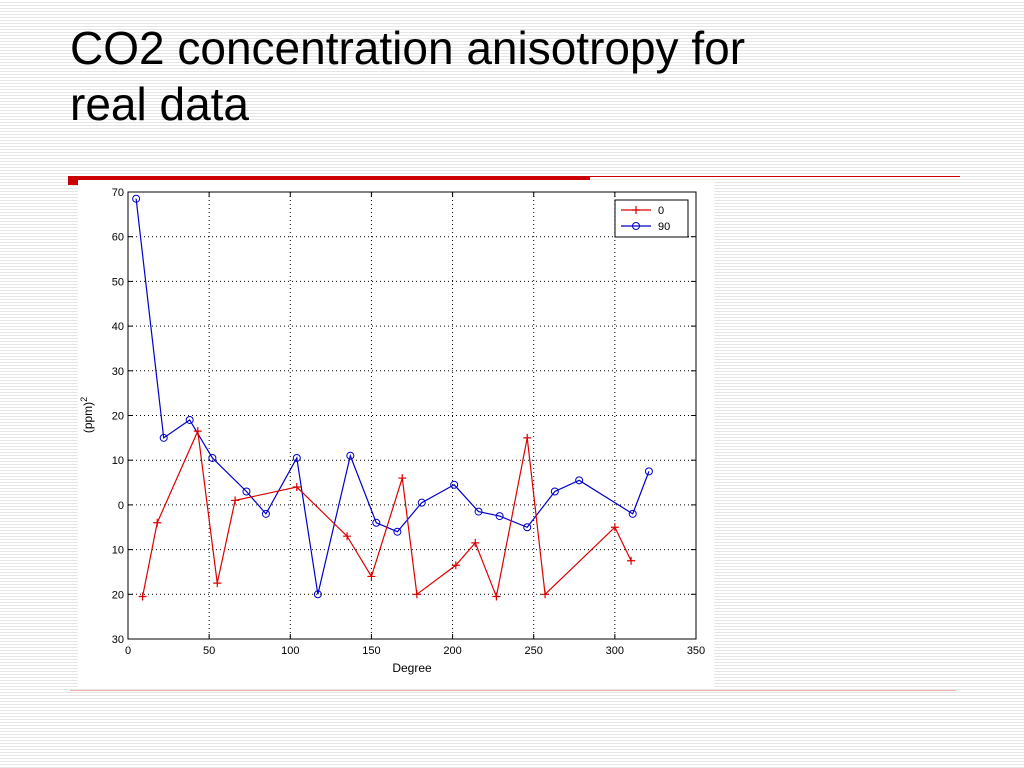 This screenshot has height=768, width=1024. I want to click on x-tick-label: 100, so click(290, 651).